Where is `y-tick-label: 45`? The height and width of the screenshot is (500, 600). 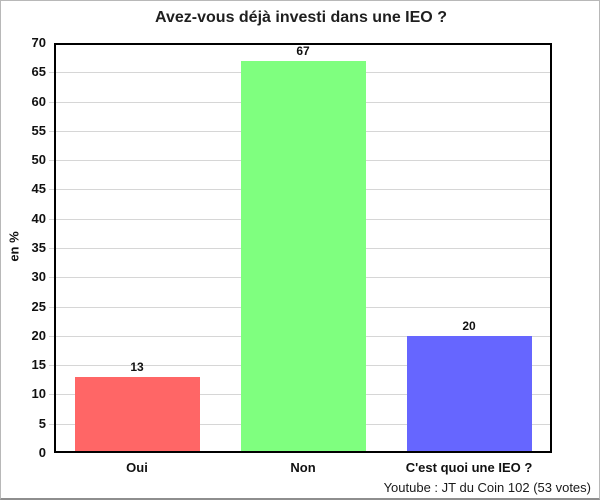
y-tick-label: 45 is located at coordinates (38, 189).